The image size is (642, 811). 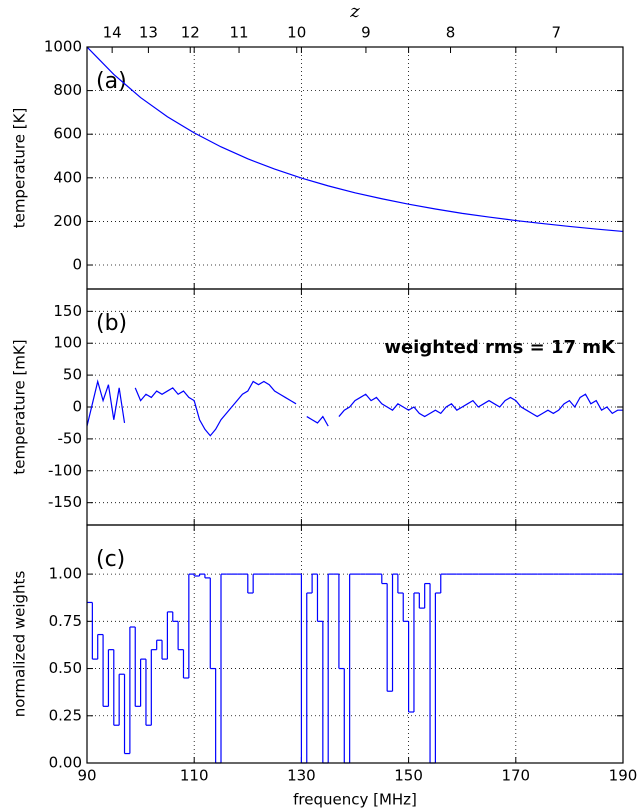 What do you see at coordinates (67, 221) in the screenshot?
I see `y-tick-label: 200` at bounding box center [67, 221].